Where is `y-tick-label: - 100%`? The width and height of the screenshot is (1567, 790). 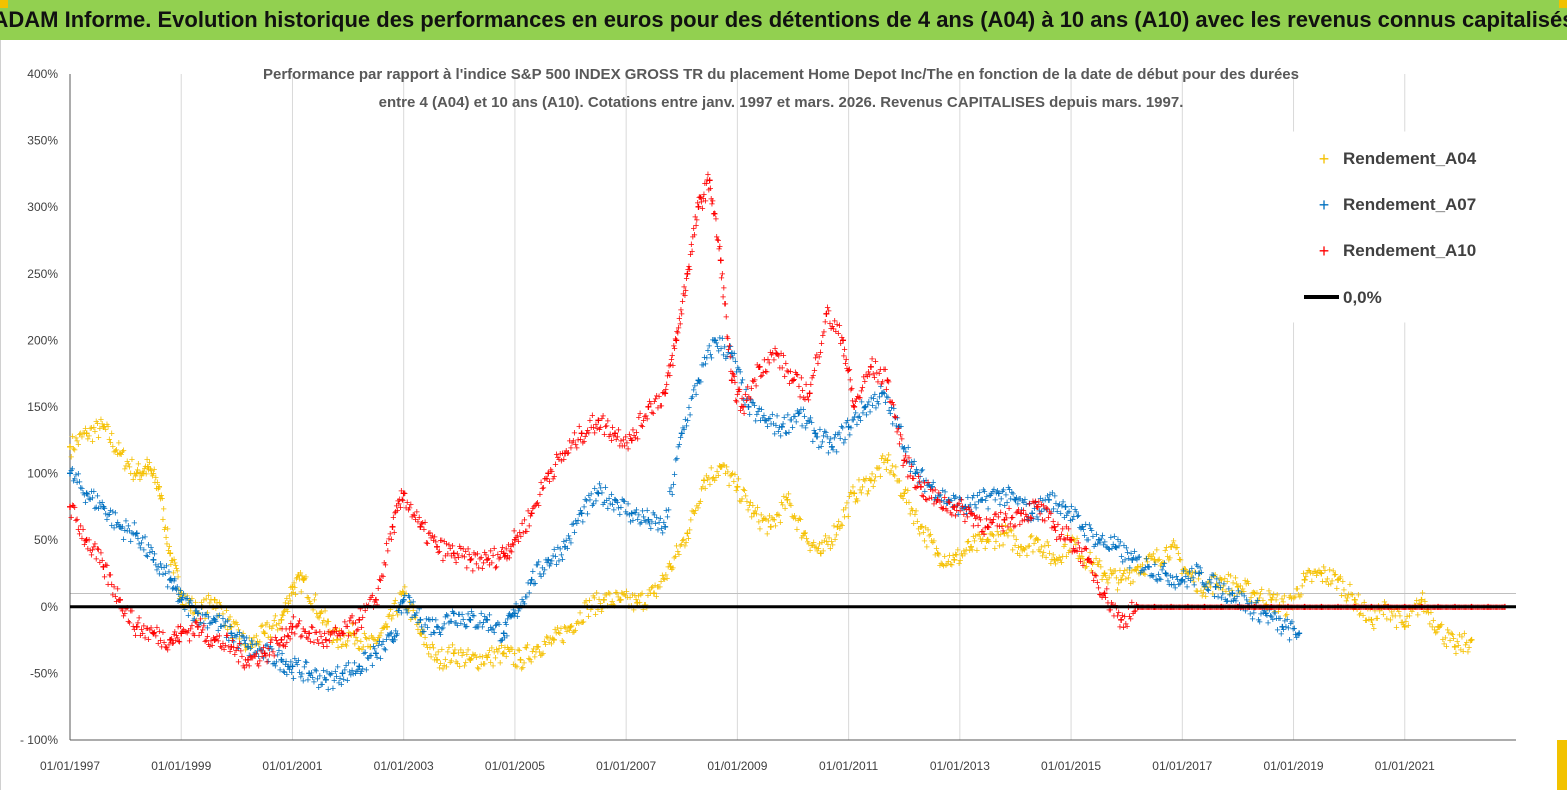 y-tick-label: - 100% is located at coordinates (39, 740).